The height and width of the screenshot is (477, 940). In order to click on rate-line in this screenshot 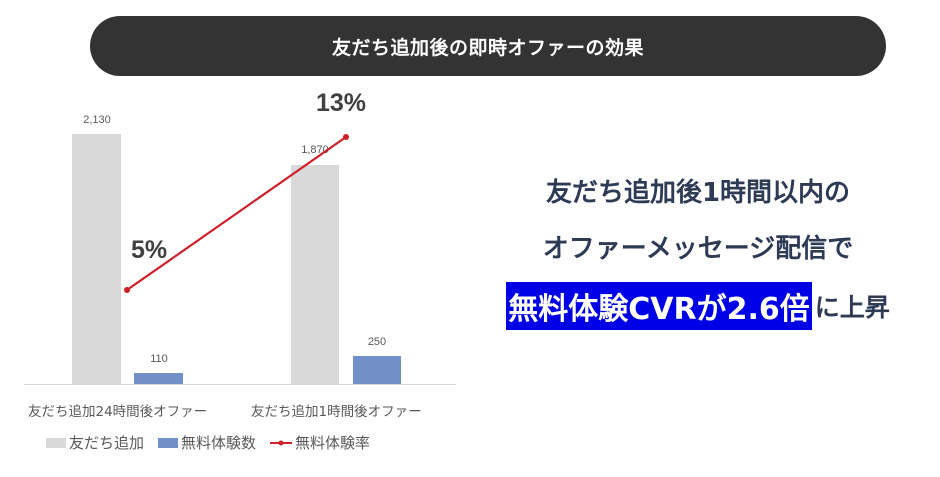, I will do `click(236, 213)`.